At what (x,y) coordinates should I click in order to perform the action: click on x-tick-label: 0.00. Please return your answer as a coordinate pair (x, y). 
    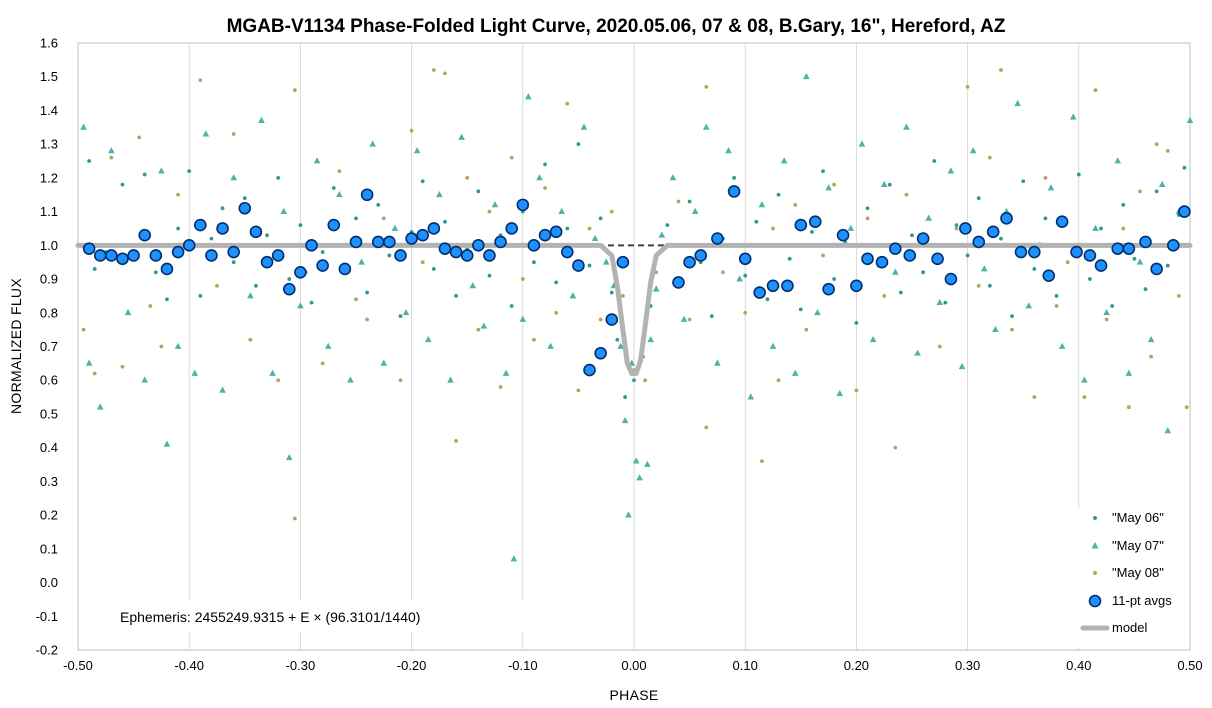
    Looking at the image, I should click on (633, 665).